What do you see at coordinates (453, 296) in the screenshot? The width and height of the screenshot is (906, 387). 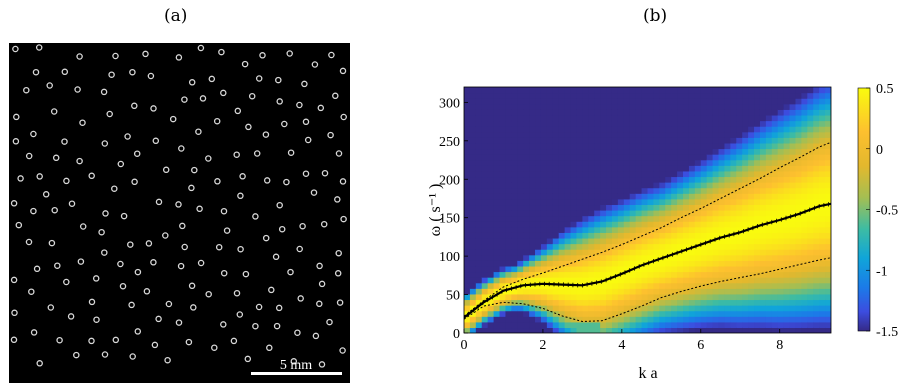 I see `y-tick-label: 50` at bounding box center [453, 296].